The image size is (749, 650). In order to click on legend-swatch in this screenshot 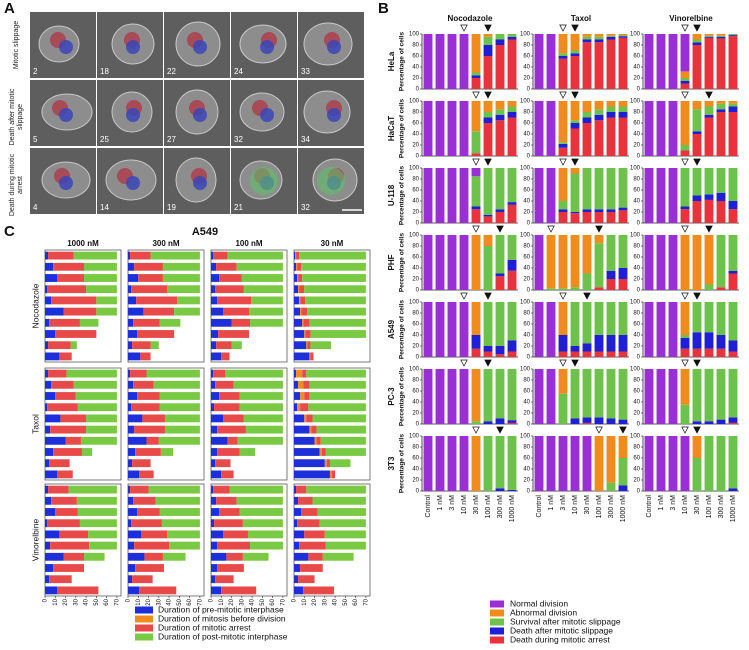, I will do `click(144, 628)`.